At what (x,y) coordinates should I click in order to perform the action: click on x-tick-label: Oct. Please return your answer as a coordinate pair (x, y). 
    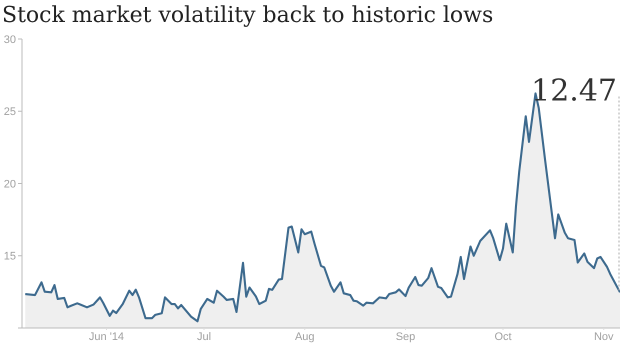
    Looking at the image, I should click on (503, 336).